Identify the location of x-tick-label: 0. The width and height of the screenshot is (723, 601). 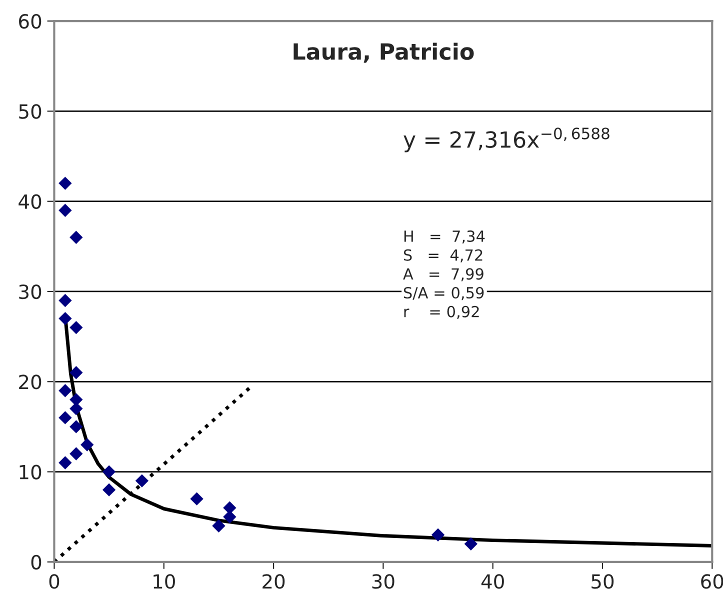
(54, 581).